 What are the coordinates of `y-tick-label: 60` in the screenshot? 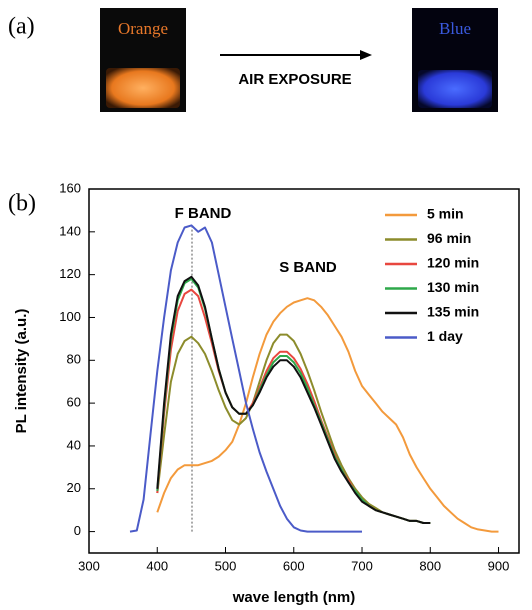 It's located at (74, 402).